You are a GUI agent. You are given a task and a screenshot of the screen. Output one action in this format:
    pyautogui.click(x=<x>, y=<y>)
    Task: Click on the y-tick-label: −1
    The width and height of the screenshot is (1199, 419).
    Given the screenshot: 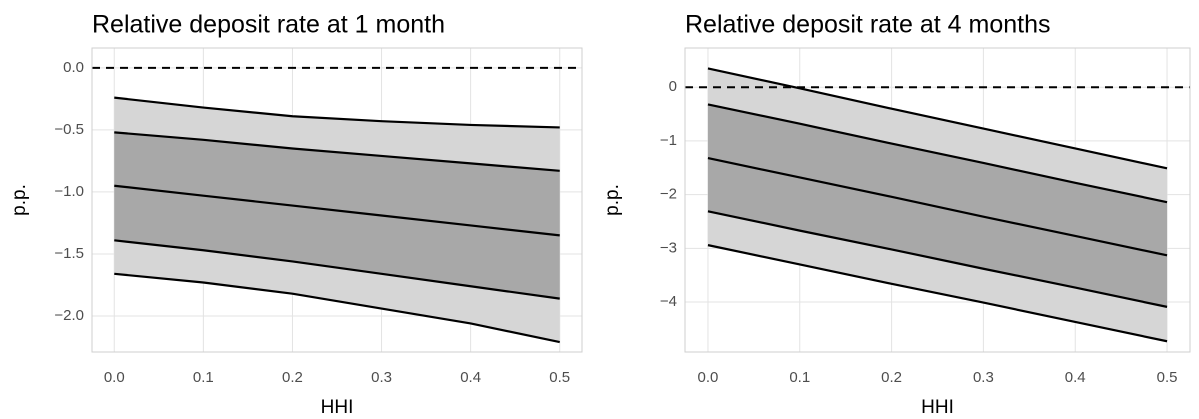 What is the action you would take?
    pyautogui.click(x=668, y=140)
    